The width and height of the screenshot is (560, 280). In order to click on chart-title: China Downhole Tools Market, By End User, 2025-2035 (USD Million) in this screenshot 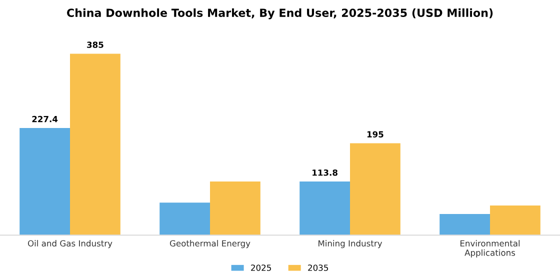, I will do `click(280, 14)`.